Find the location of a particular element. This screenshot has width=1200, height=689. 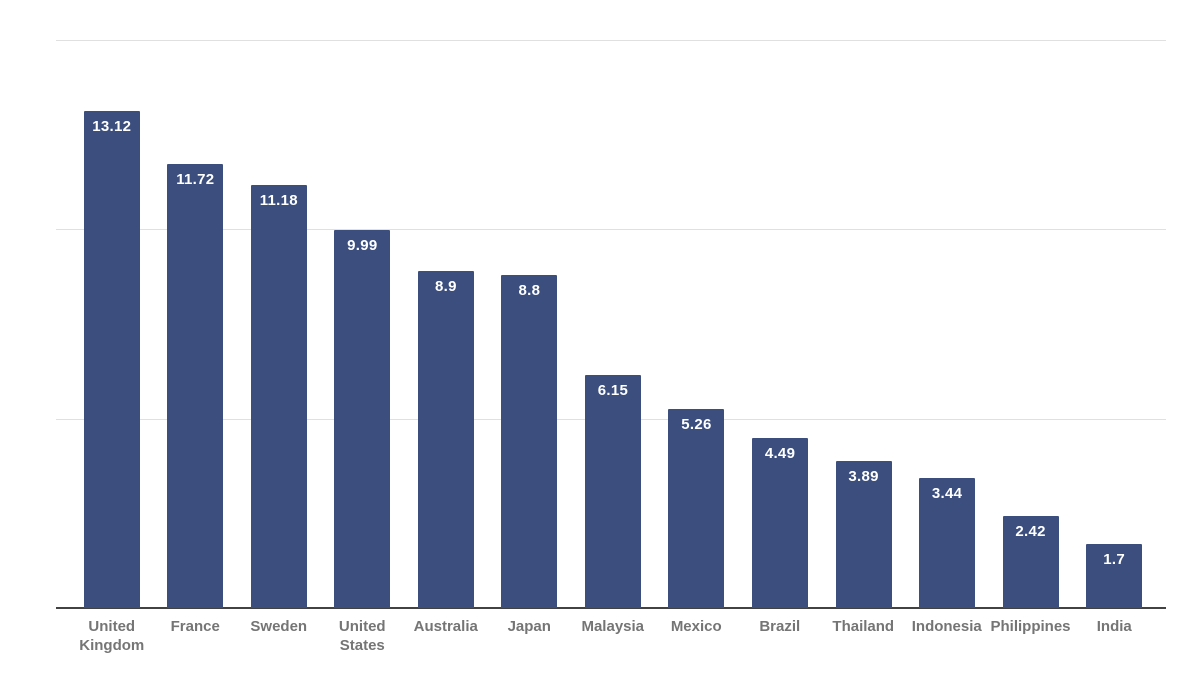

bar-slot: 6.15 is located at coordinates (613, 324).